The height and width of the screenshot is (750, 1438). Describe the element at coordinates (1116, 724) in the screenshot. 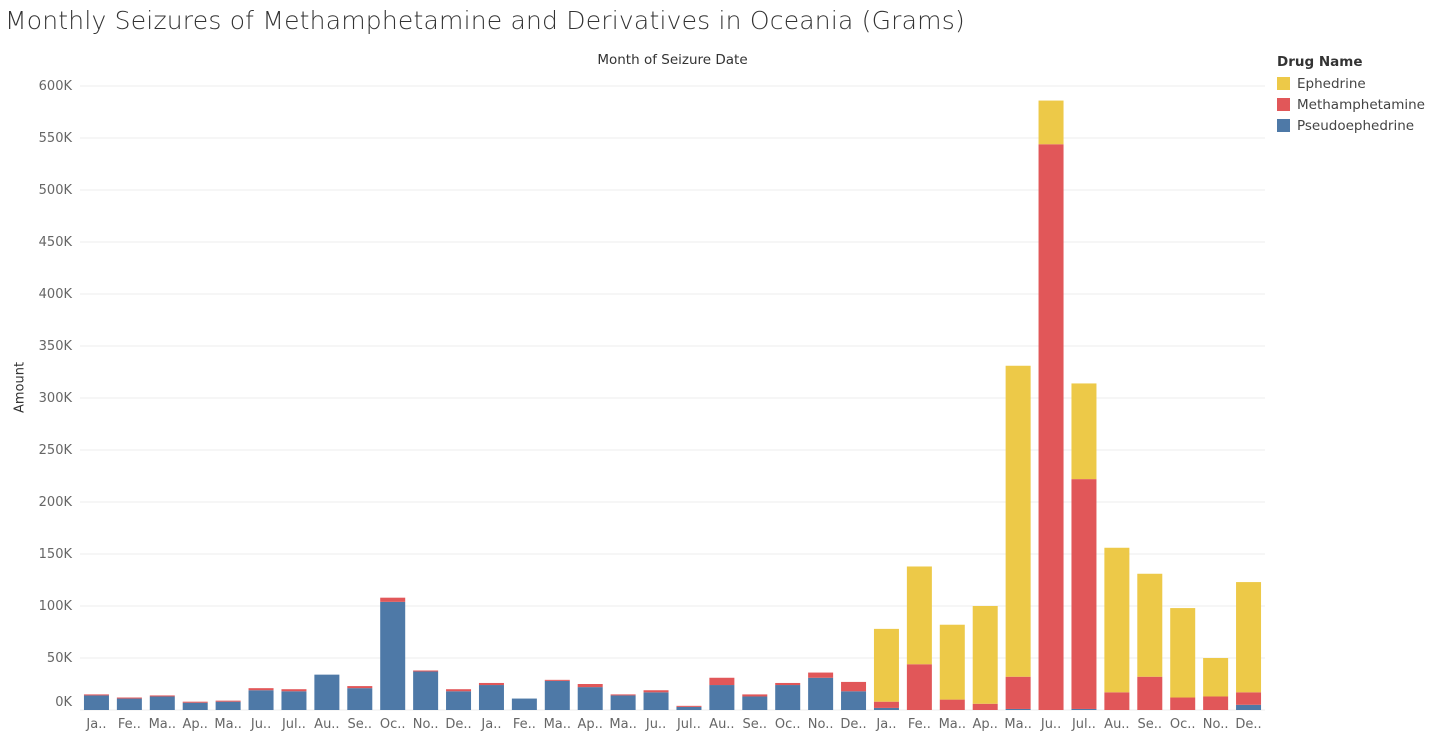

I see `x-tick-label: Au..` at that location.